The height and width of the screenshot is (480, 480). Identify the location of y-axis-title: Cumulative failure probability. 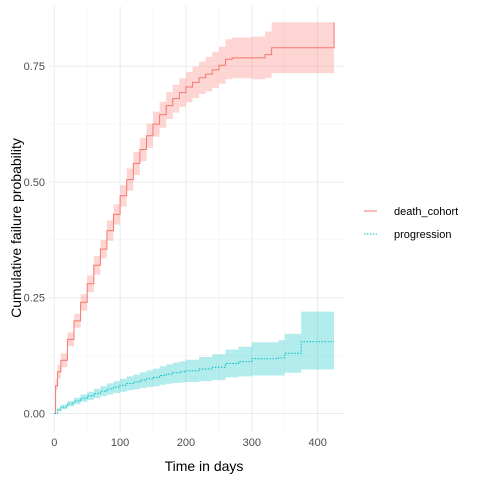
(16, 228).